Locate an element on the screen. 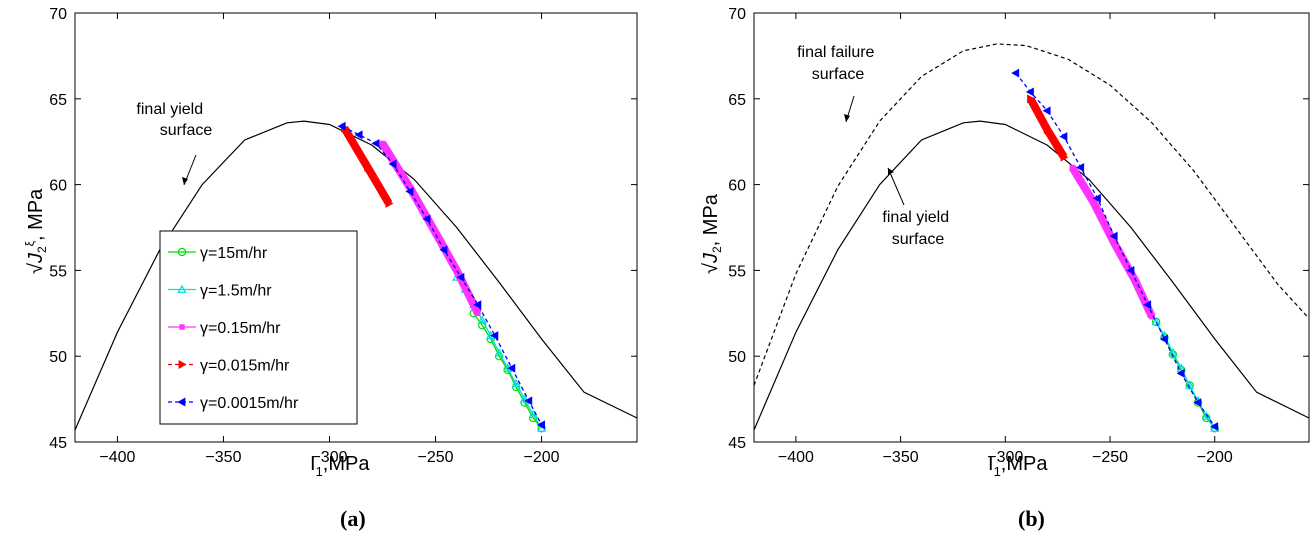  legend-entry: γ=0.0015m/hr is located at coordinates (249, 403).